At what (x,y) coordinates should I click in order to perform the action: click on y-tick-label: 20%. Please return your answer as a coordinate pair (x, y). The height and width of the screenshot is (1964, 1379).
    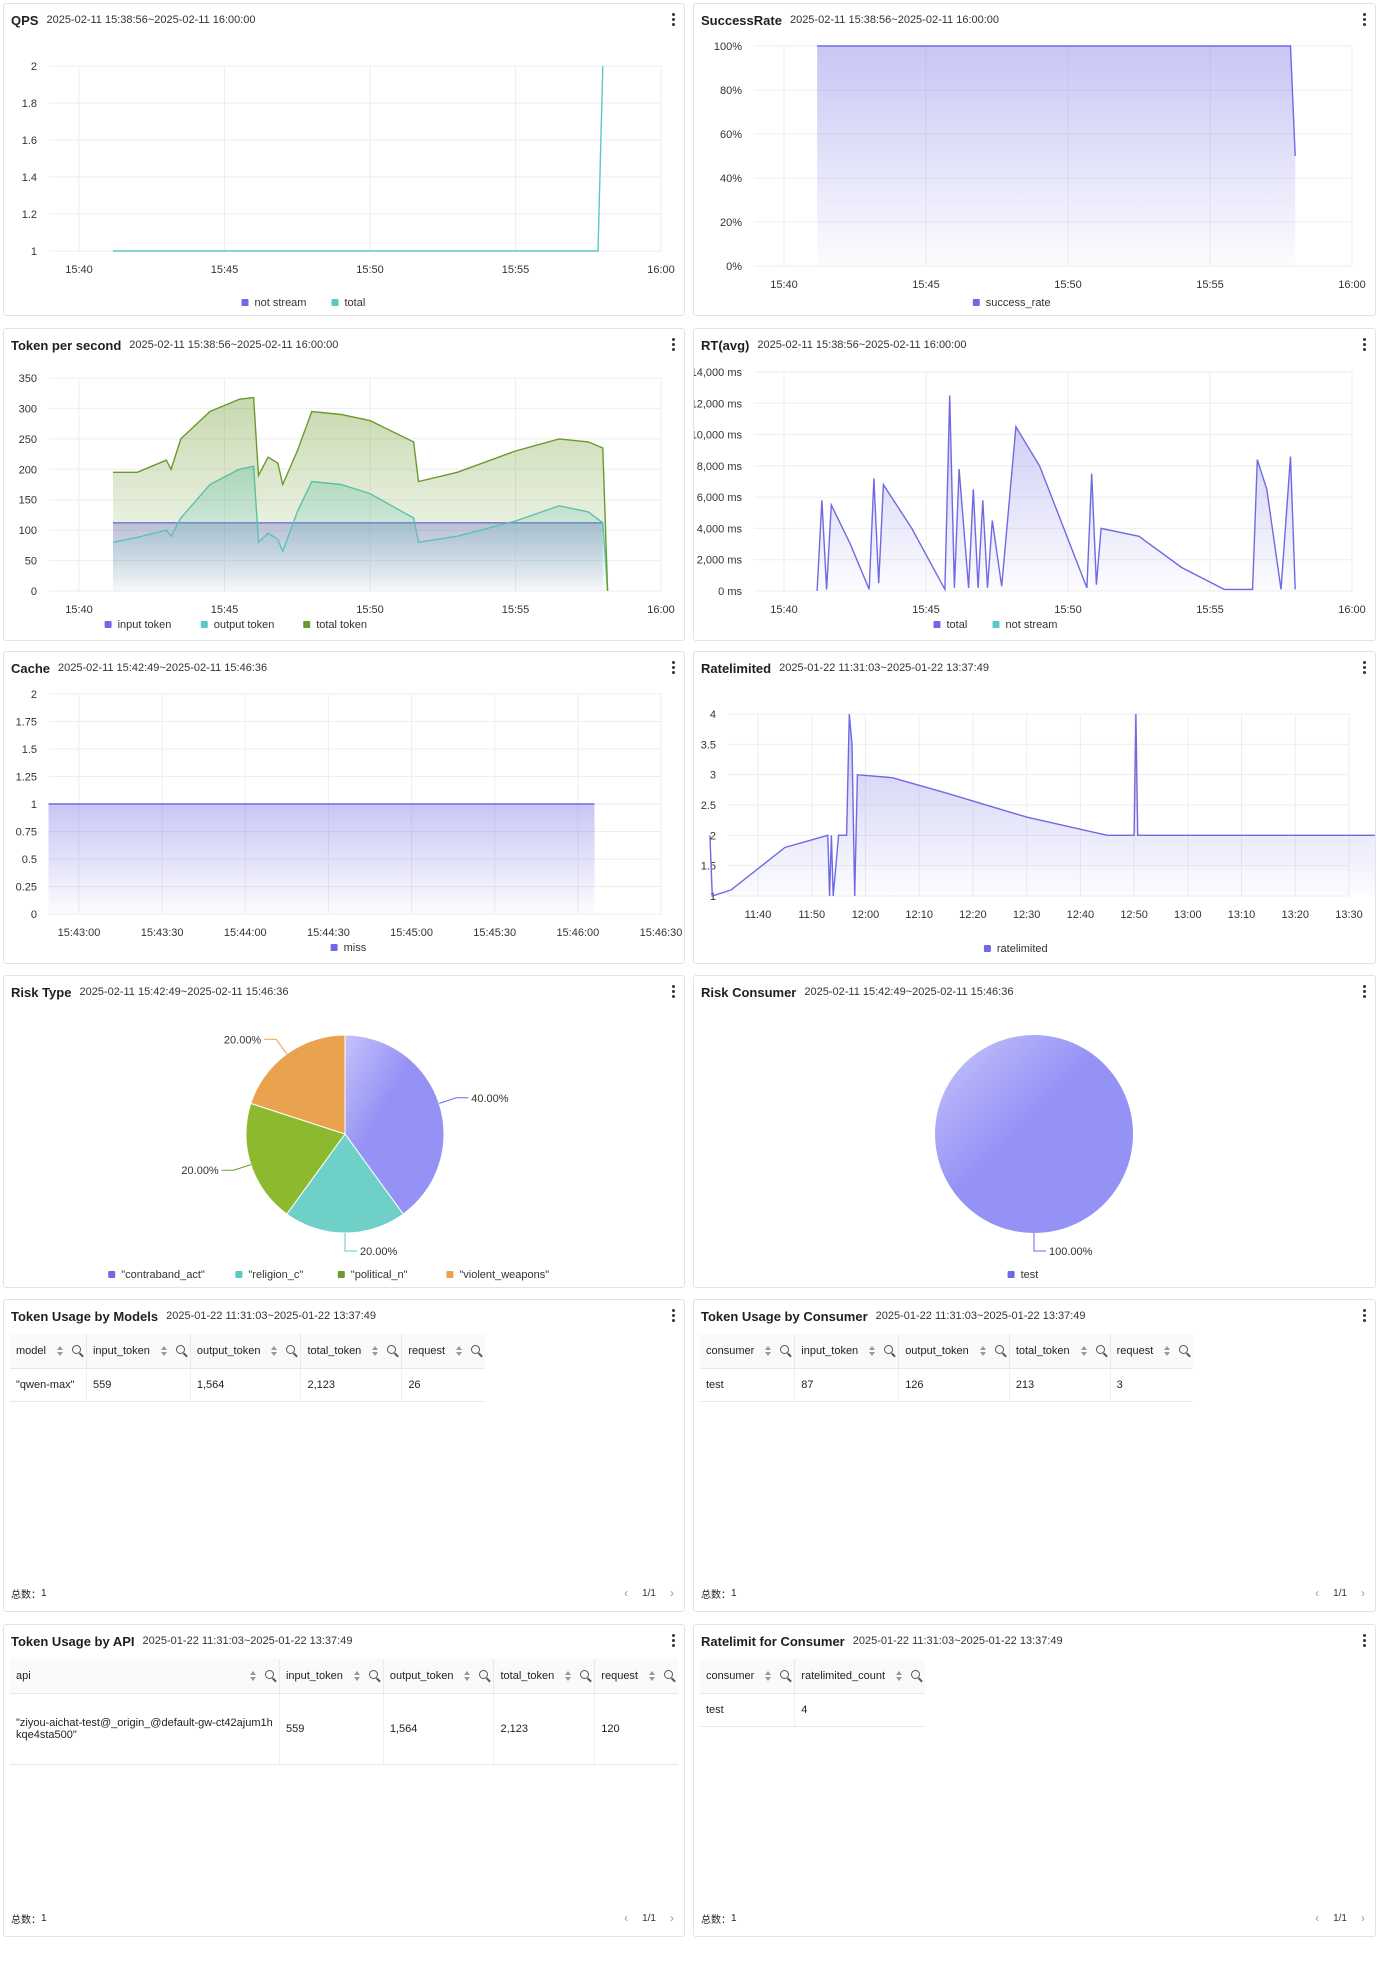
    Looking at the image, I should click on (731, 223).